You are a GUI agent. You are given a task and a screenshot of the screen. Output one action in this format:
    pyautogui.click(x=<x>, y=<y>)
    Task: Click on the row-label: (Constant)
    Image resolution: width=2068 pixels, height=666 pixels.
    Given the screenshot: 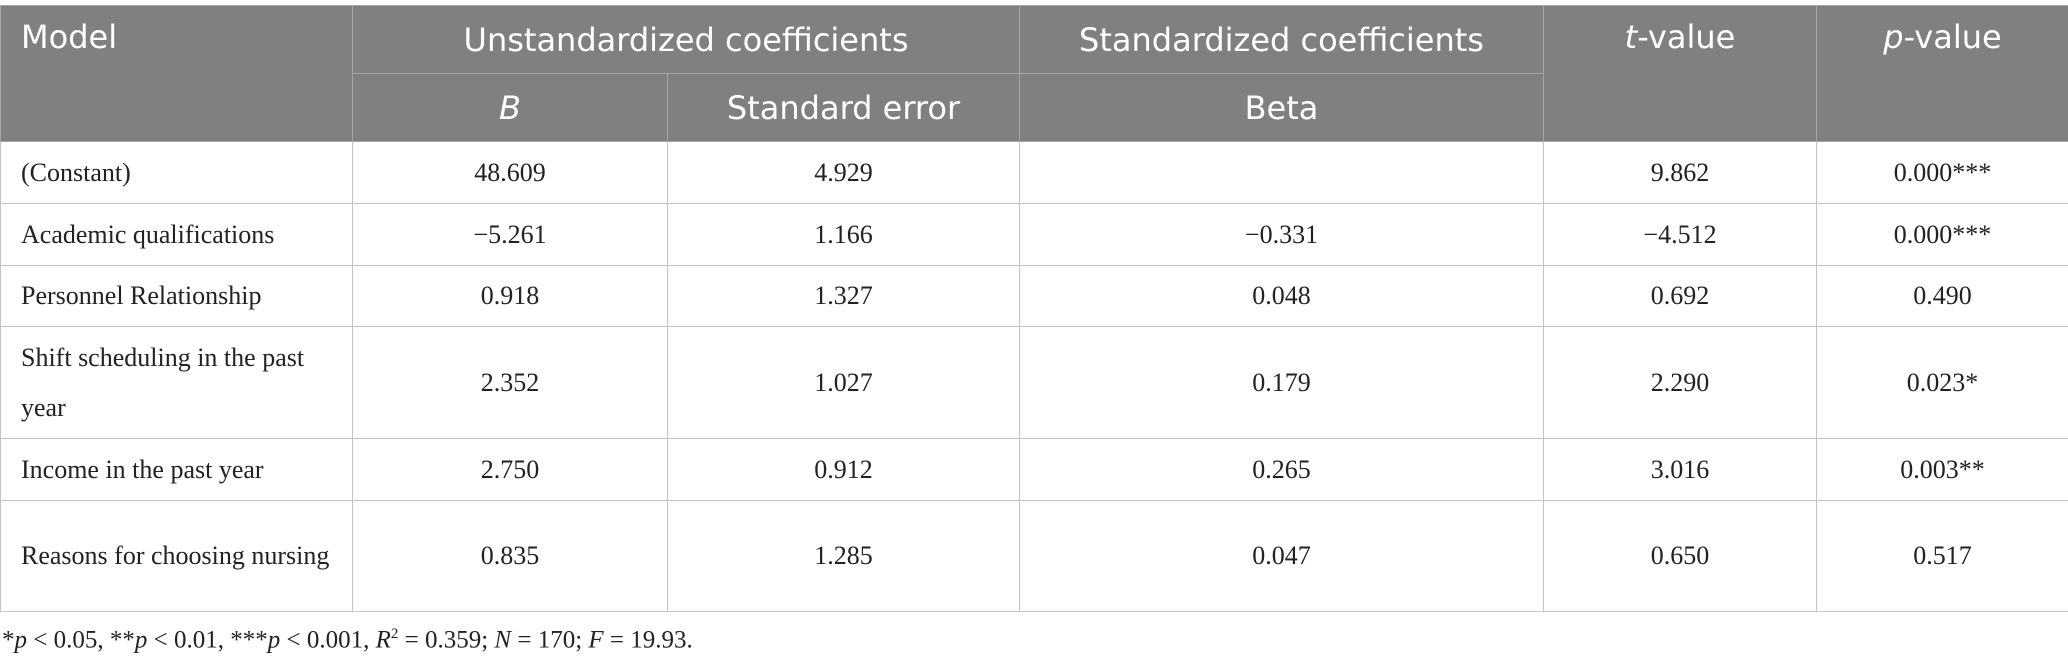 What is the action you would take?
    pyautogui.click(x=176, y=172)
    